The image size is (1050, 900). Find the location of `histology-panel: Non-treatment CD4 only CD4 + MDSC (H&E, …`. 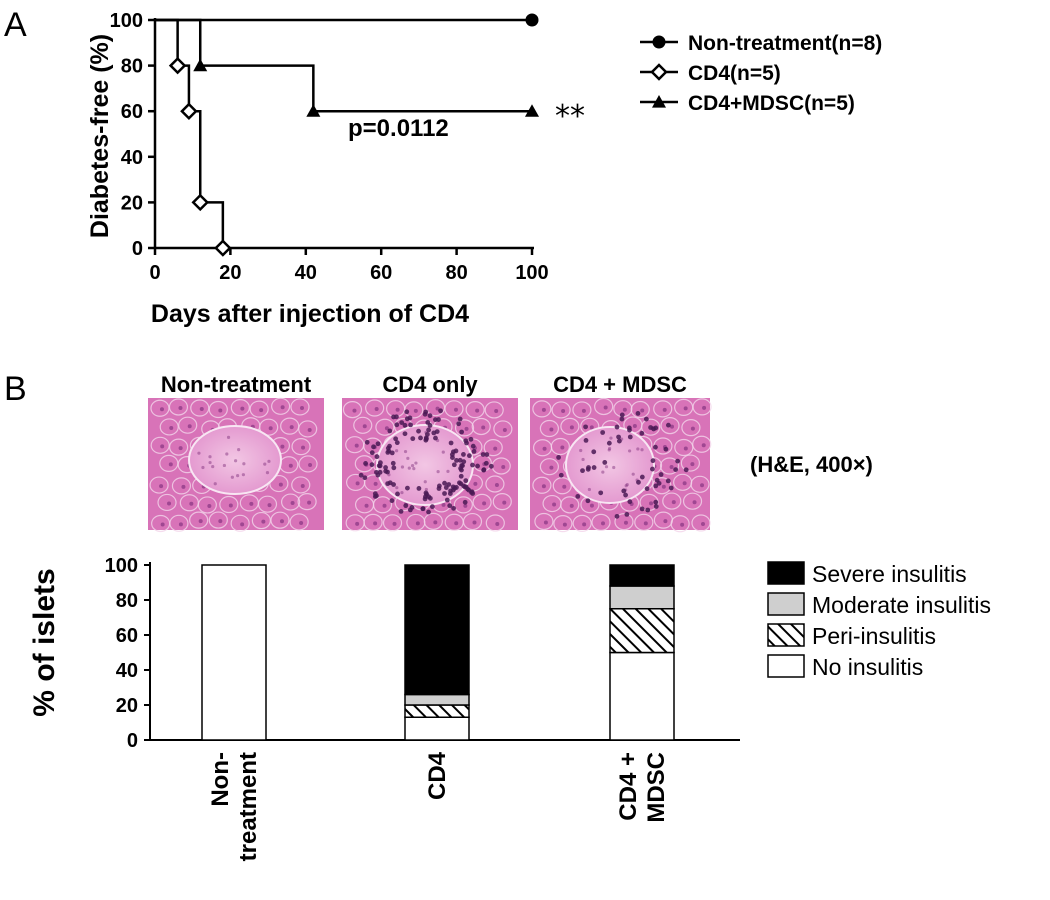

histology-panel: Non-treatment CD4 only CD4 + MDSC (H&E, … is located at coordinates (510, 452).